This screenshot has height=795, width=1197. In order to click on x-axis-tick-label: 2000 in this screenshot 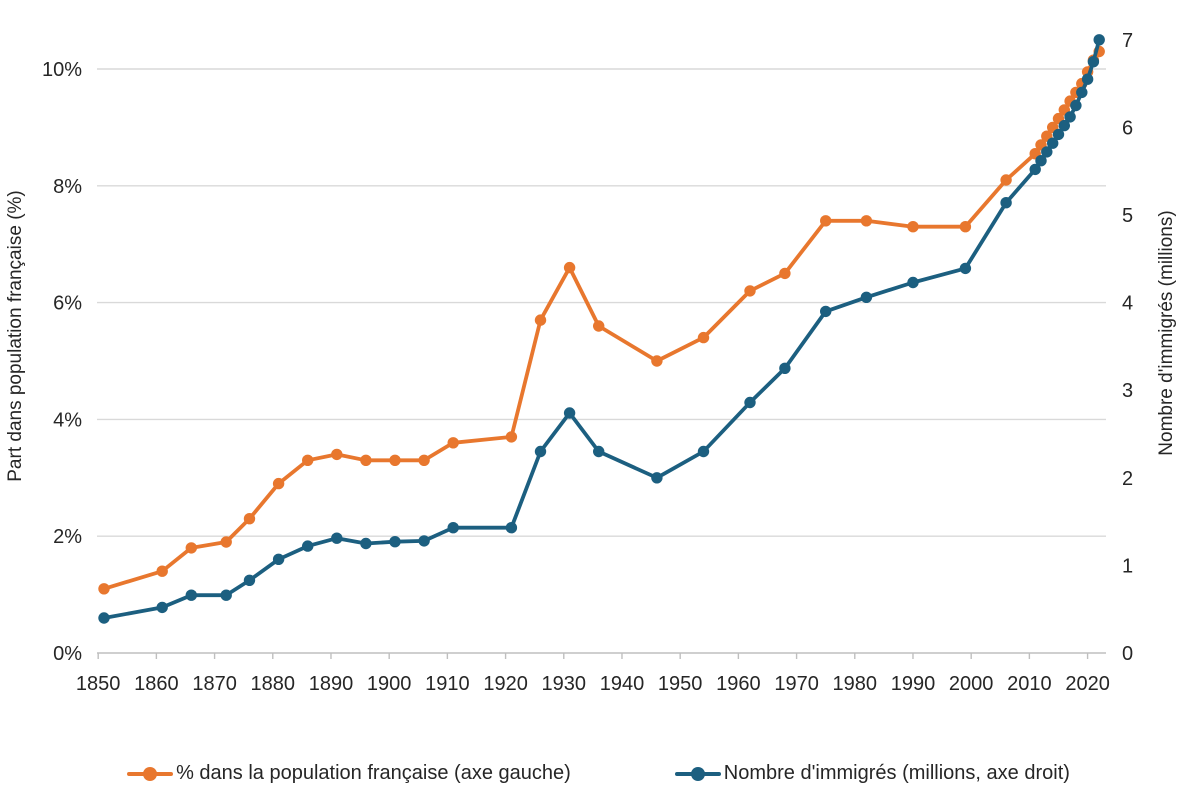, I will do `click(971, 684)`.